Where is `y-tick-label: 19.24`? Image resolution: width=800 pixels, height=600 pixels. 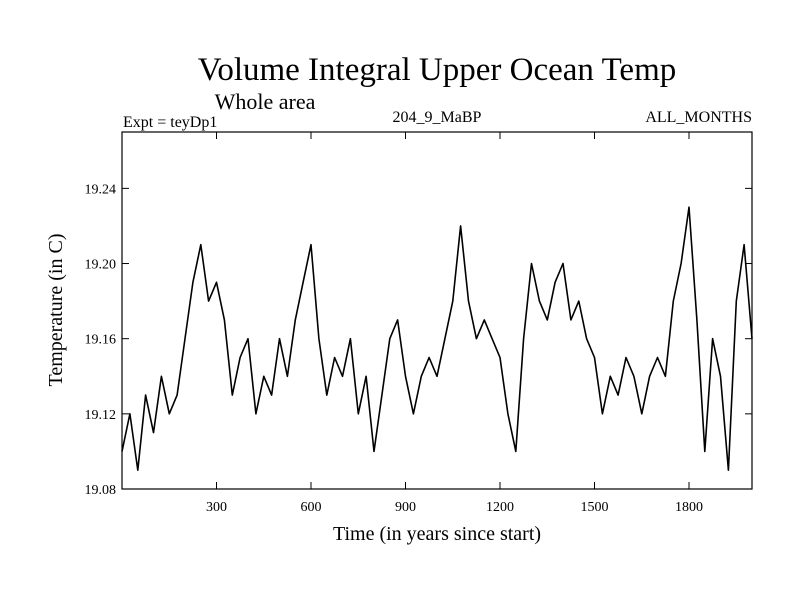
y-tick-label: 19.24 is located at coordinates (101, 189).